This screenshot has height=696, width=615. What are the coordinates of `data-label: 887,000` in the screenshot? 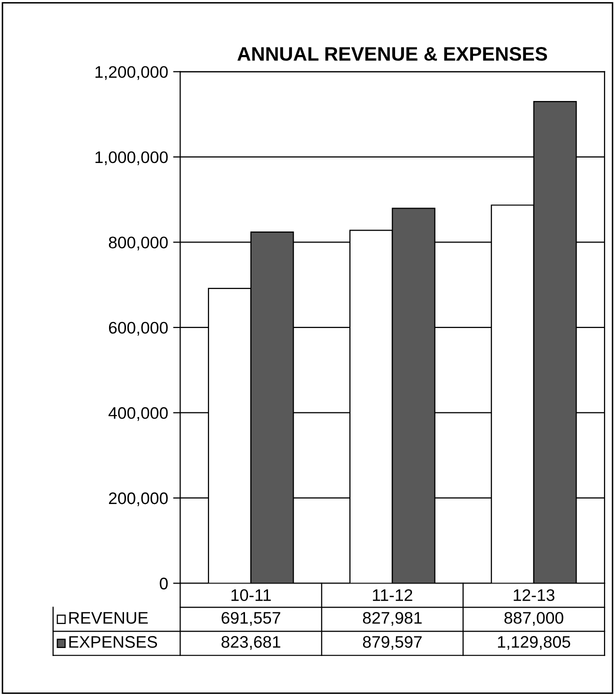 It's located at (534, 619).